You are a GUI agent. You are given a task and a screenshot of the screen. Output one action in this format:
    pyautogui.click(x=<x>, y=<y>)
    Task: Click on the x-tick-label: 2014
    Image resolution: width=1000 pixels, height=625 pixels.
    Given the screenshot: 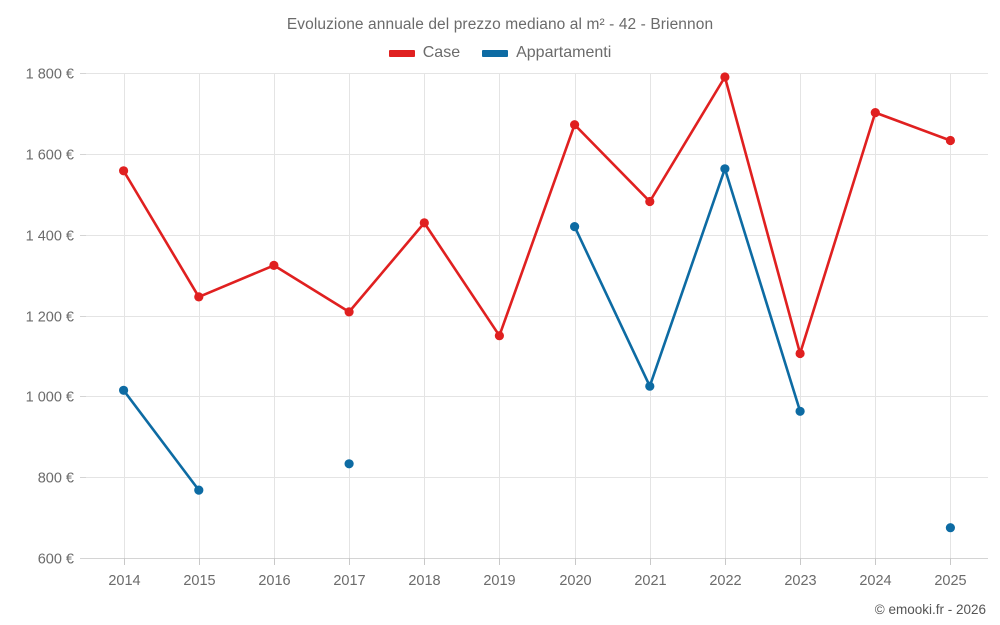 What is the action you would take?
    pyautogui.click(x=124, y=581)
    